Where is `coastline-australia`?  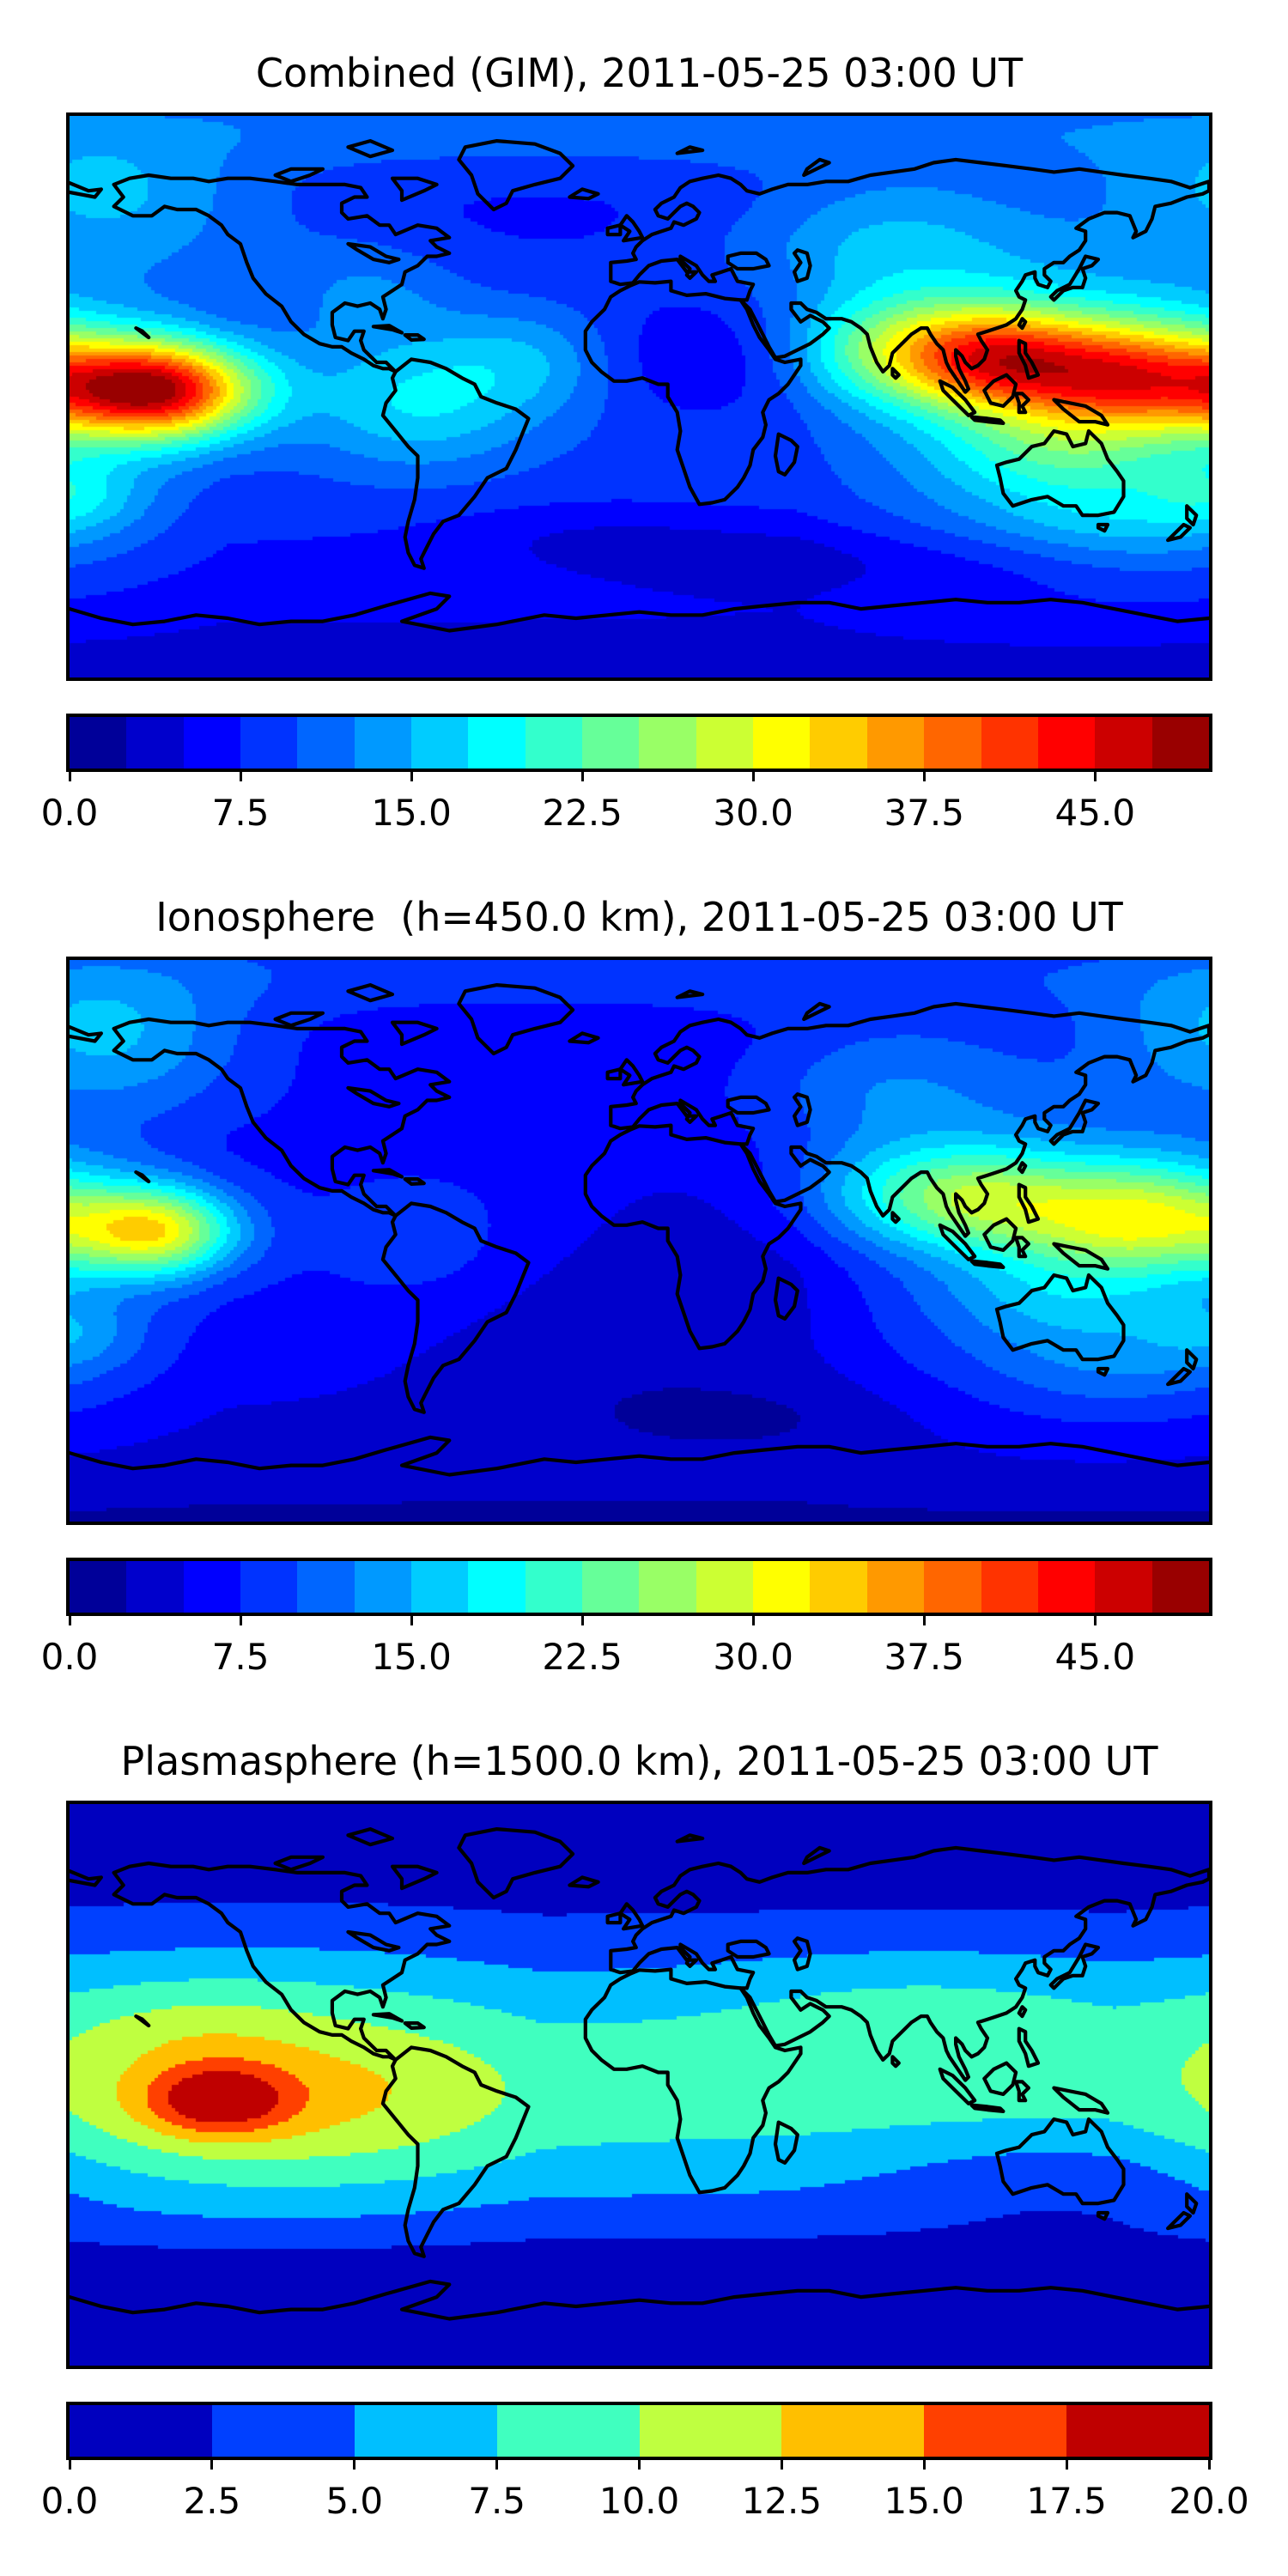
coastline-australia is located at coordinates (1060, 473).